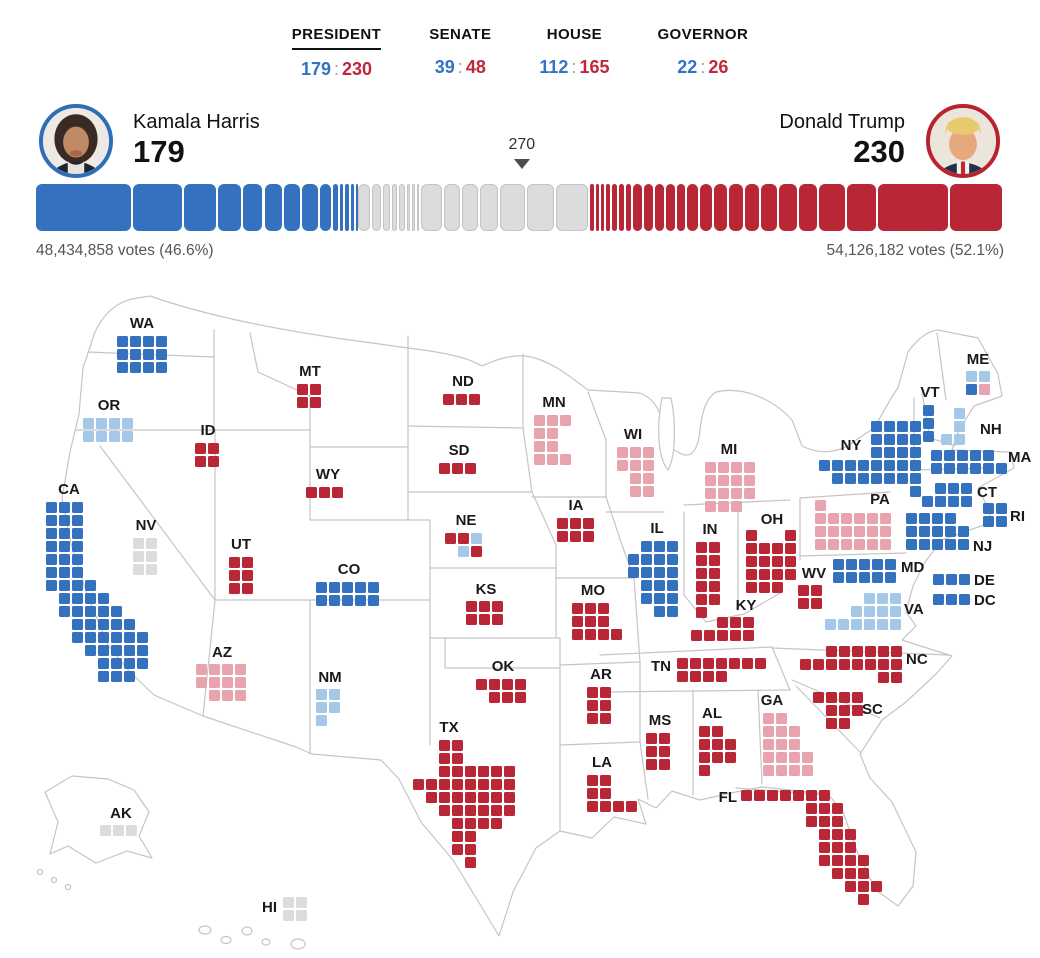  What do you see at coordinates (364, 207) in the screenshot?
I see `bar-segment-OR` at bounding box center [364, 207].